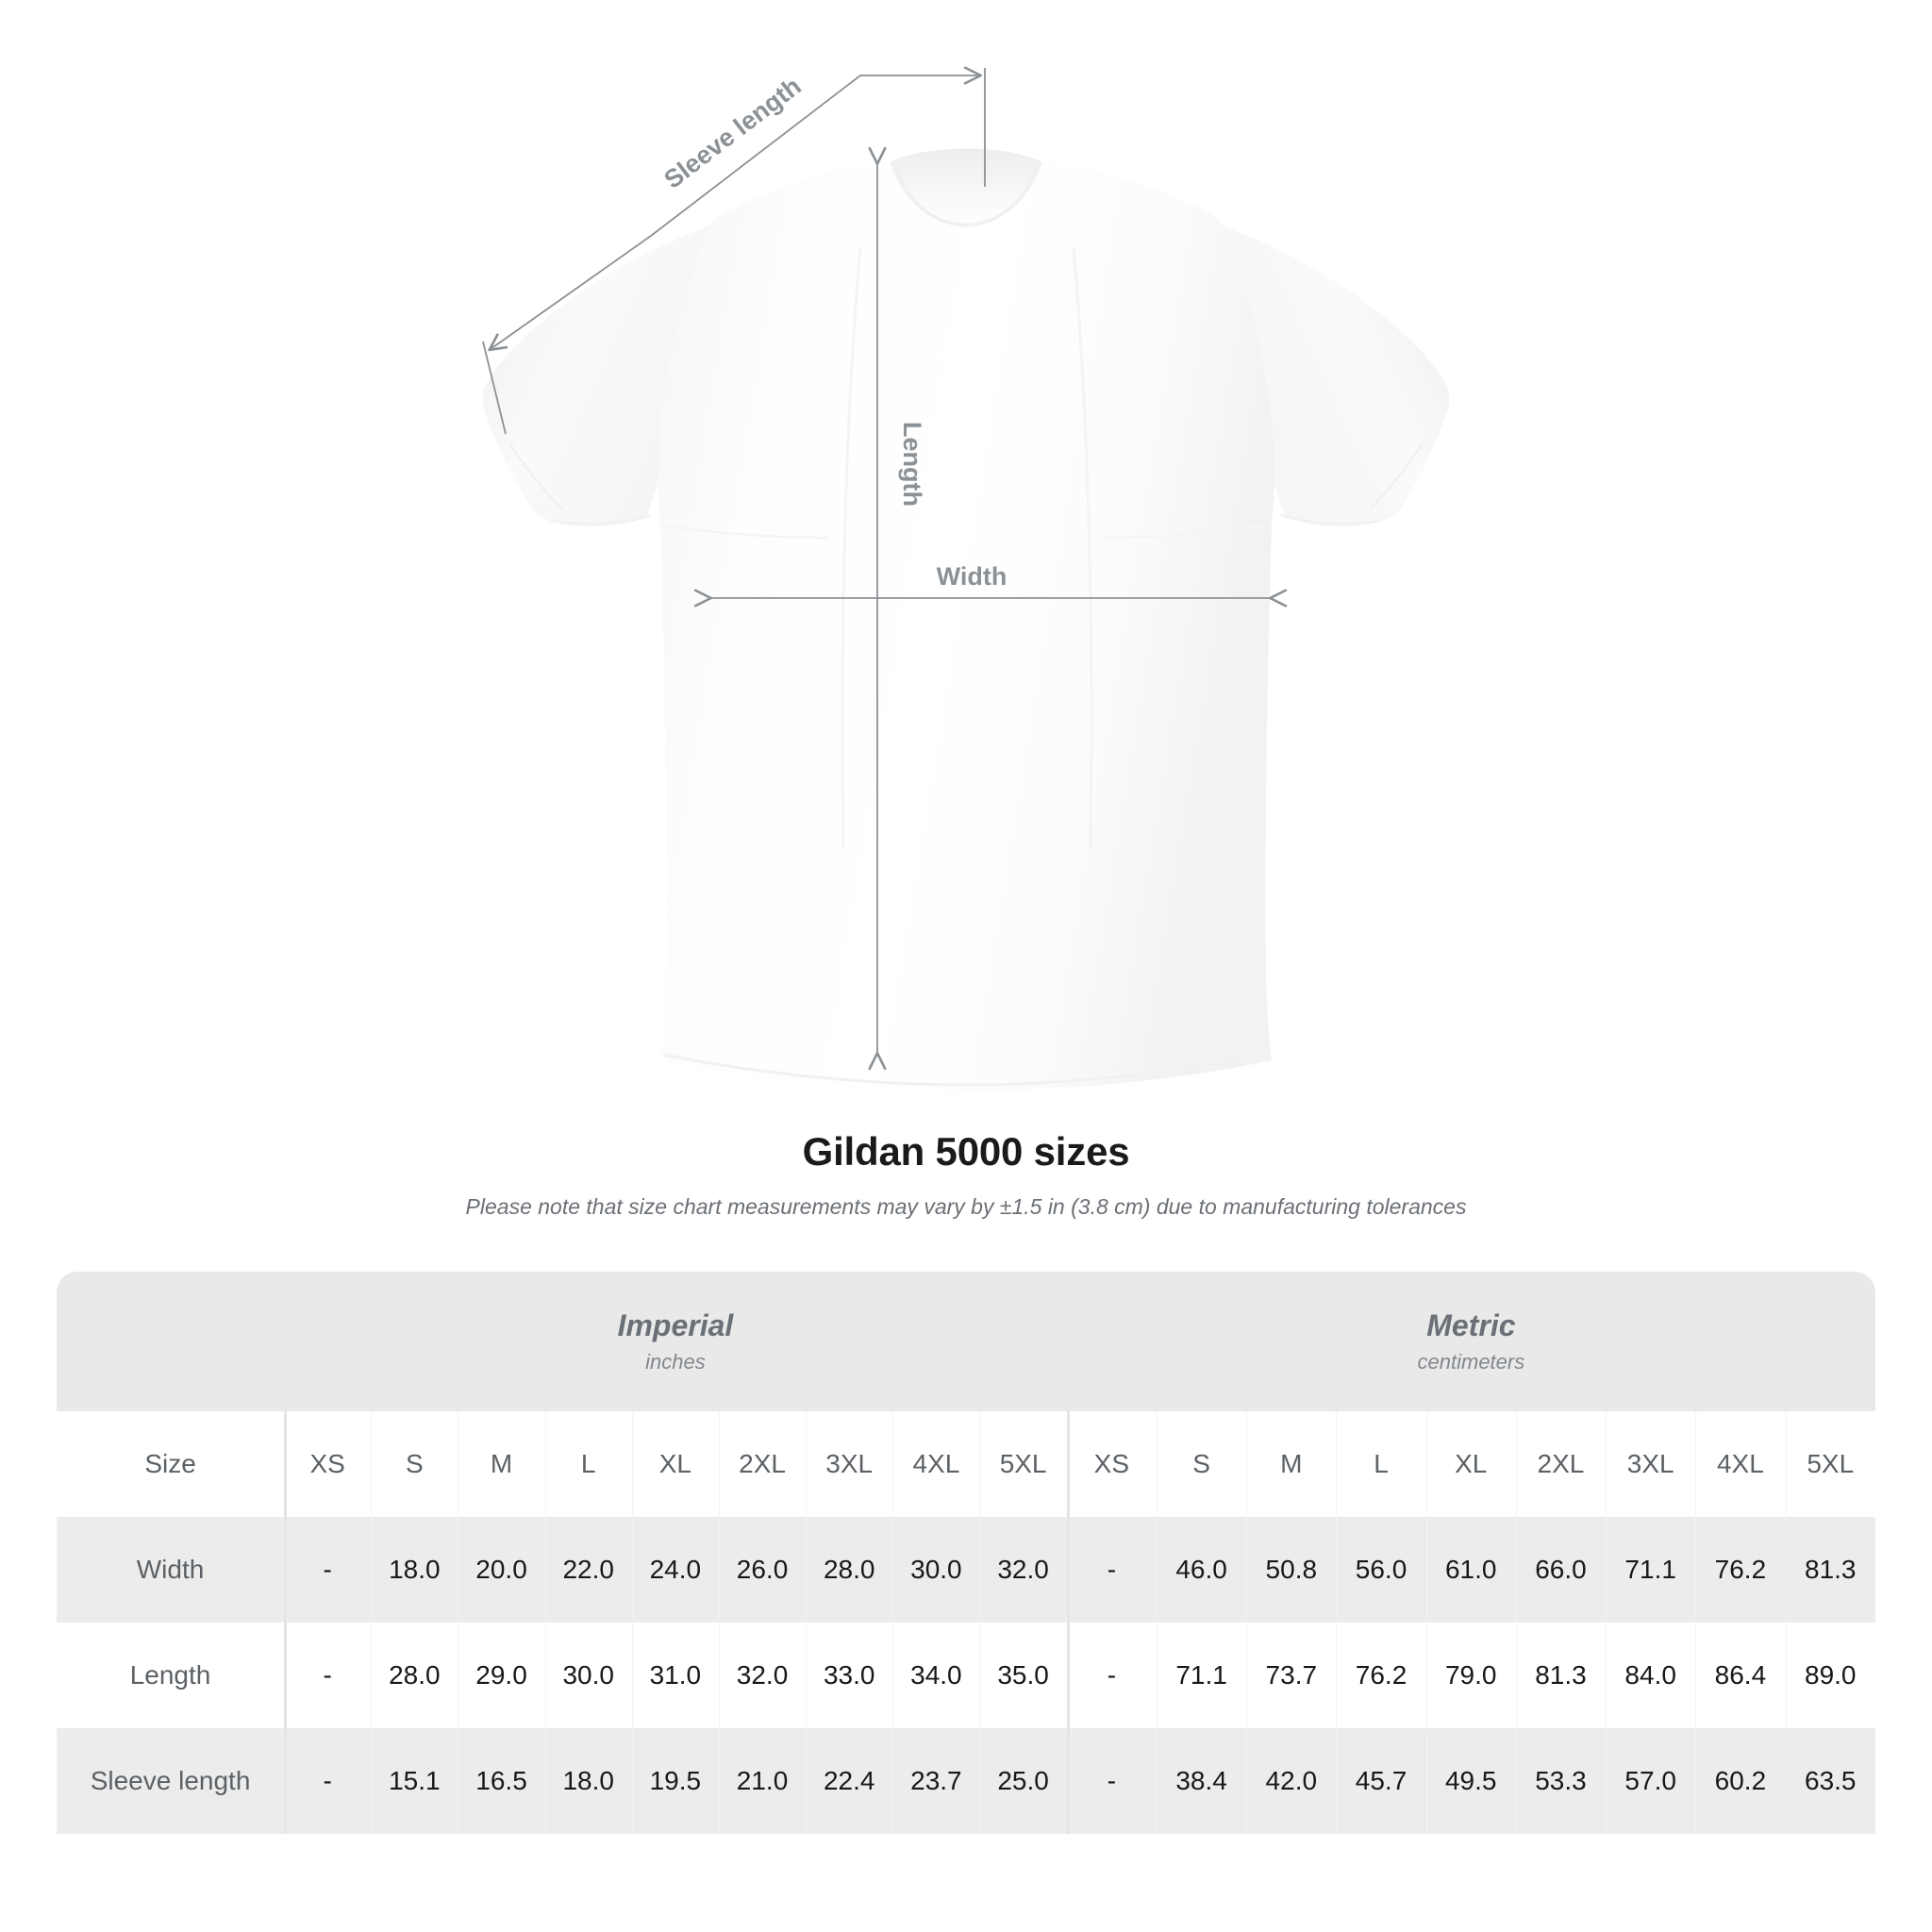 The image size is (1932, 1932). Describe the element at coordinates (850, 1464) in the screenshot. I see `size-header-imperial-3xl: 3XL` at that location.